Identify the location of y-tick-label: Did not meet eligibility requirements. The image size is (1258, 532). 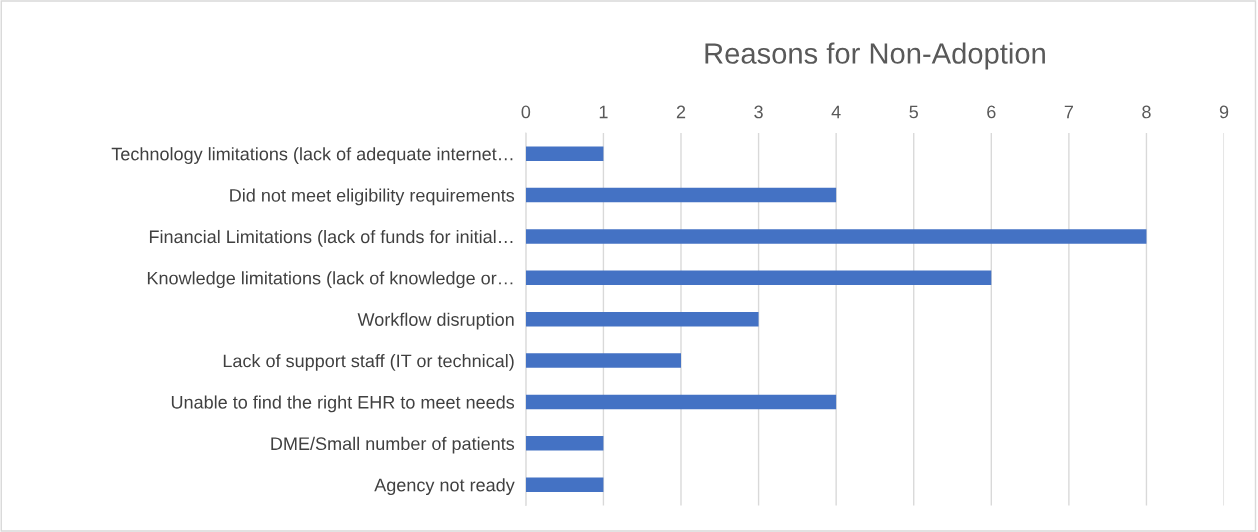
(372, 197).